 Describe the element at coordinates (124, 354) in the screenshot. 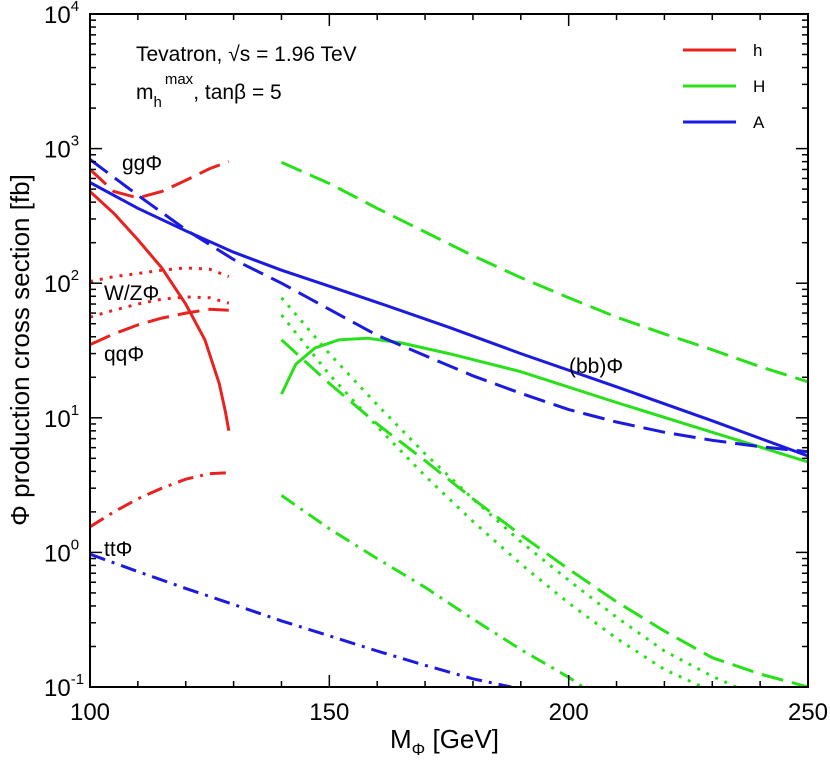

I see `label-qq: qqΦ` at that location.